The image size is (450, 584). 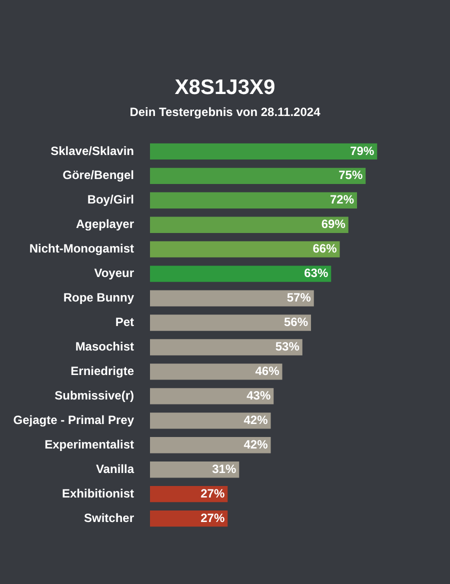 What do you see at coordinates (362, 151) in the screenshot?
I see `data-label: 79%` at bounding box center [362, 151].